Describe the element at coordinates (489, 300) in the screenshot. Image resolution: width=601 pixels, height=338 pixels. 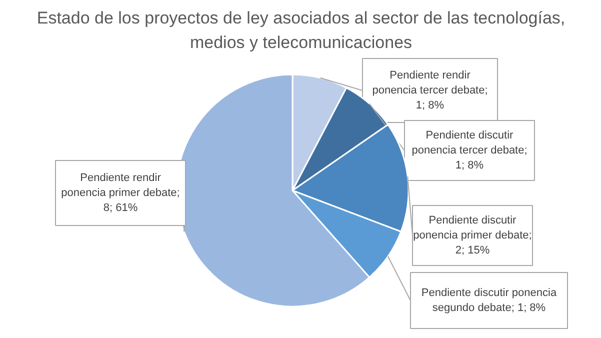
I see `slice-label: Pendiente discutir ponencia segundo debate; 1; 8%` at that location.